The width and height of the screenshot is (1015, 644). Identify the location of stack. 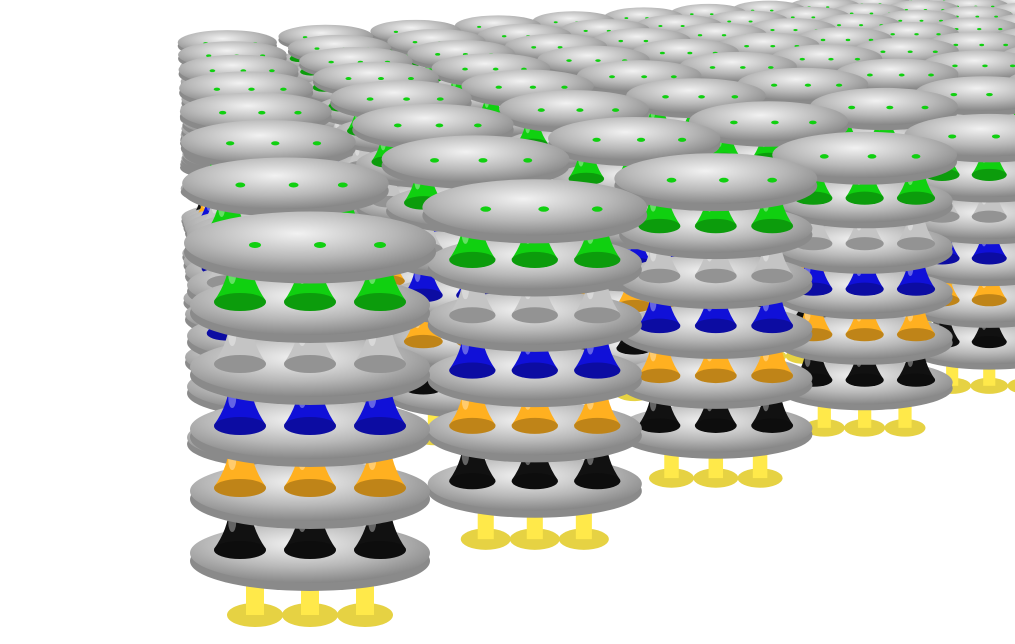
(716, 320).